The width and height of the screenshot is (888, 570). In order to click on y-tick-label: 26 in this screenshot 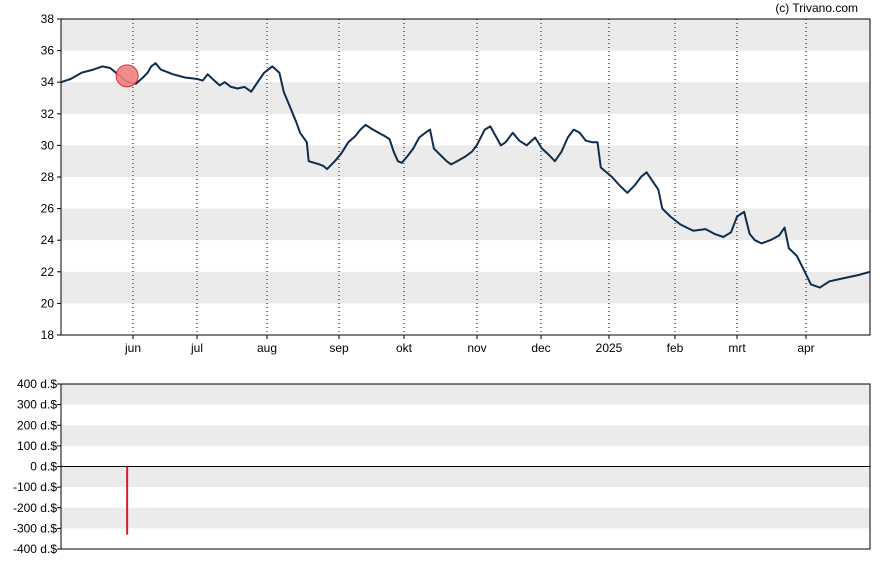, I will do `click(48, 209)`.